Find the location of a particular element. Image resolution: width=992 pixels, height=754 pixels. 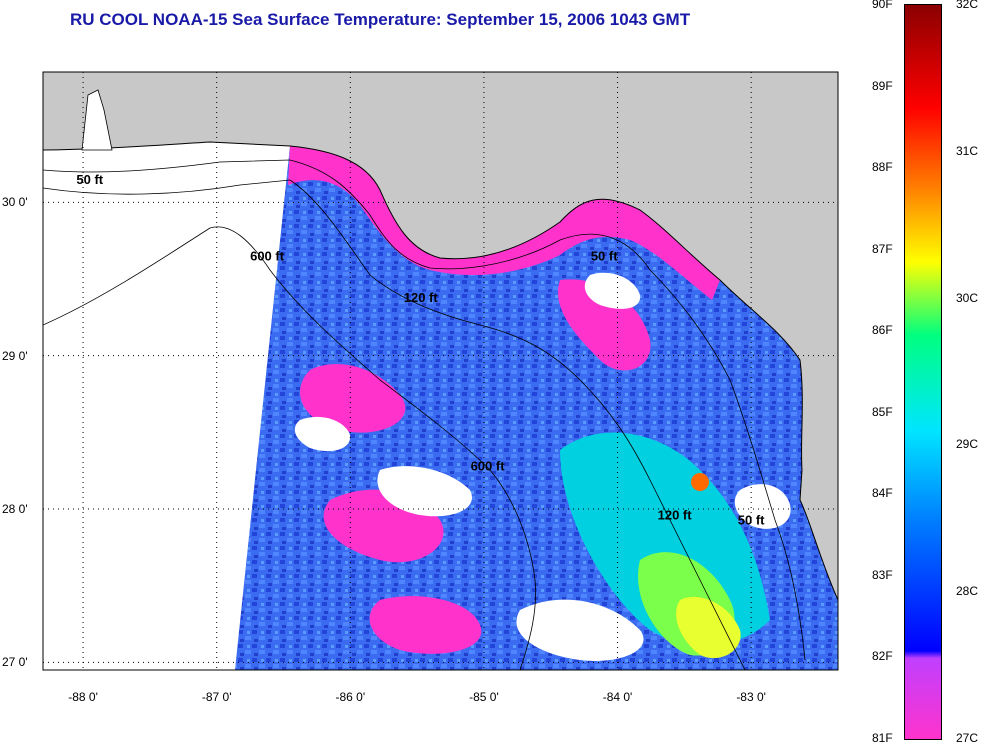

colorbar-f-label: 89F is located at coordinates (882, 85).